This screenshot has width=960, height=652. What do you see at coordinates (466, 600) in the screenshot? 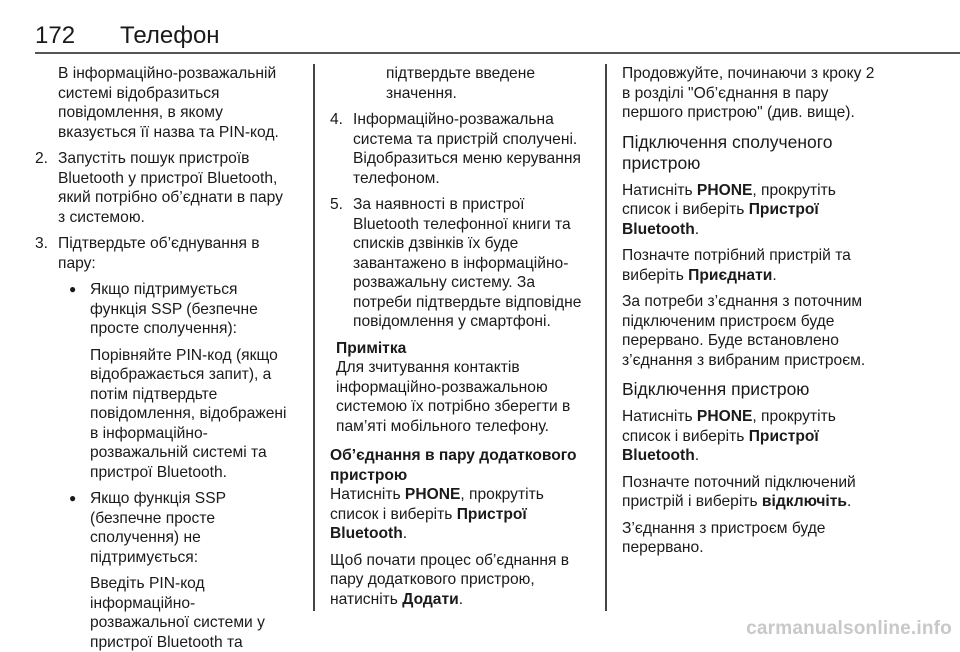
I see `text-line: натисніть Додати.` at bounding box center [466, 600].